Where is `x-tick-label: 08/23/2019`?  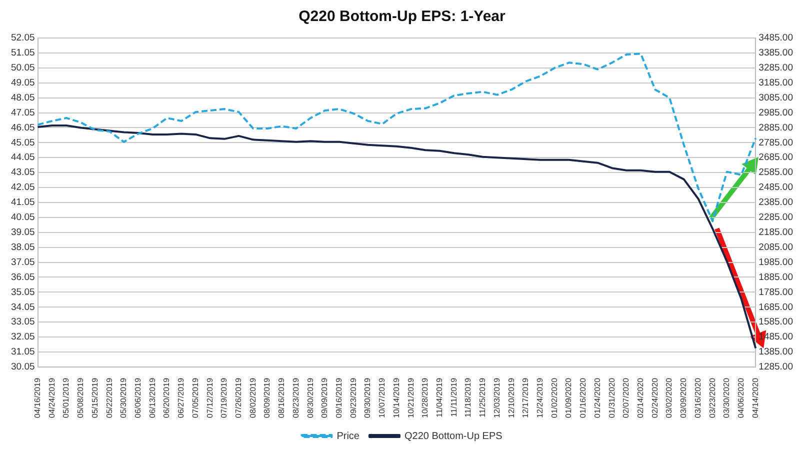 x-tick-label: 08/23/2019 is located at coordinates (295, 397).